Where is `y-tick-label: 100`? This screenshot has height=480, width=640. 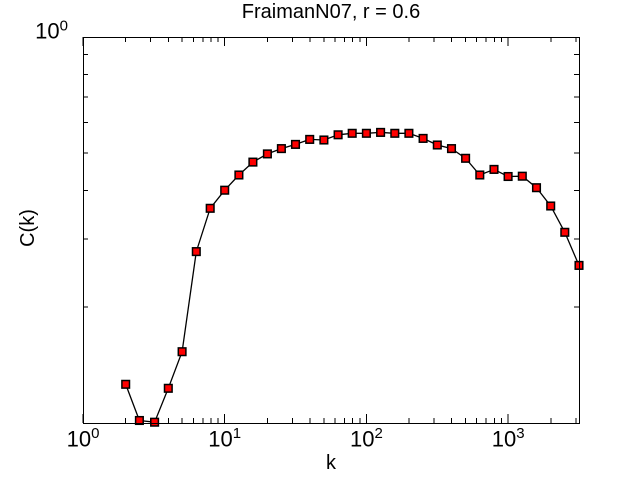 y-tick-label: 100 is located at coordinates (51, 30).